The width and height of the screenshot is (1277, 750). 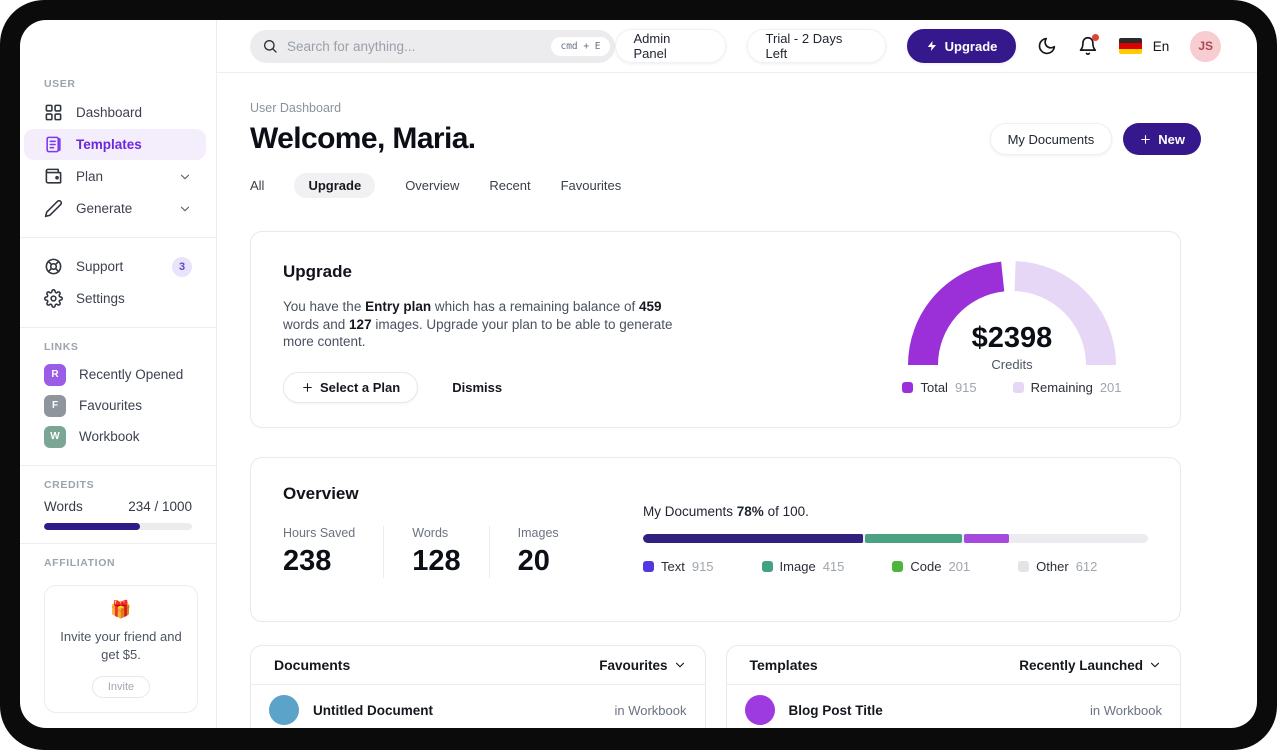 What do you see at coordinates (1079, 538) in the screenshot?
I see `bar-segment-other` at bounding box center [1079, 538].